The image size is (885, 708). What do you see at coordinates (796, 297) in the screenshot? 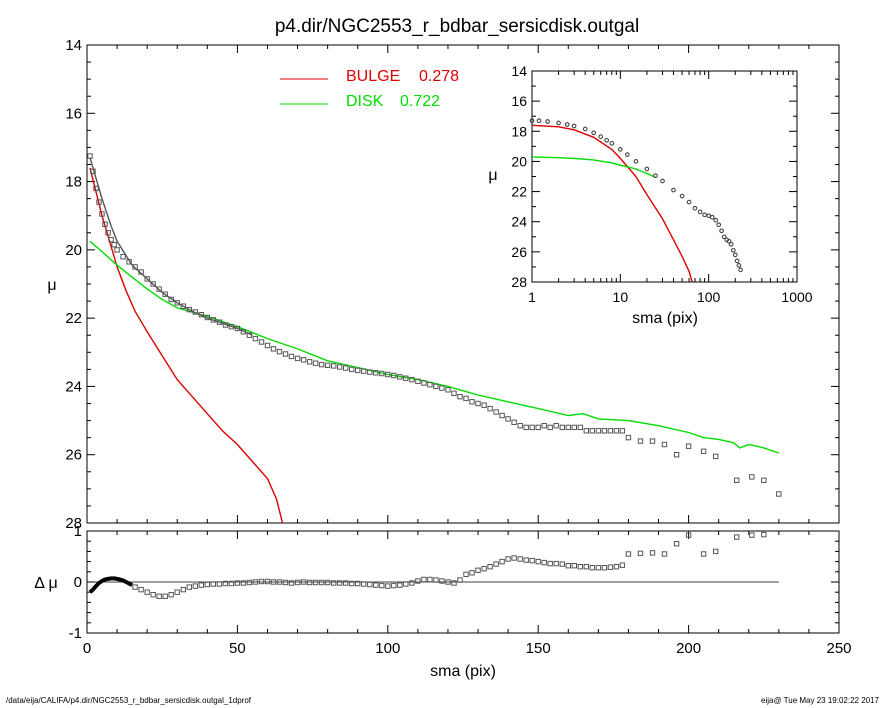
I see `x-tick-label: 1000` at bounding box center [796, 297].